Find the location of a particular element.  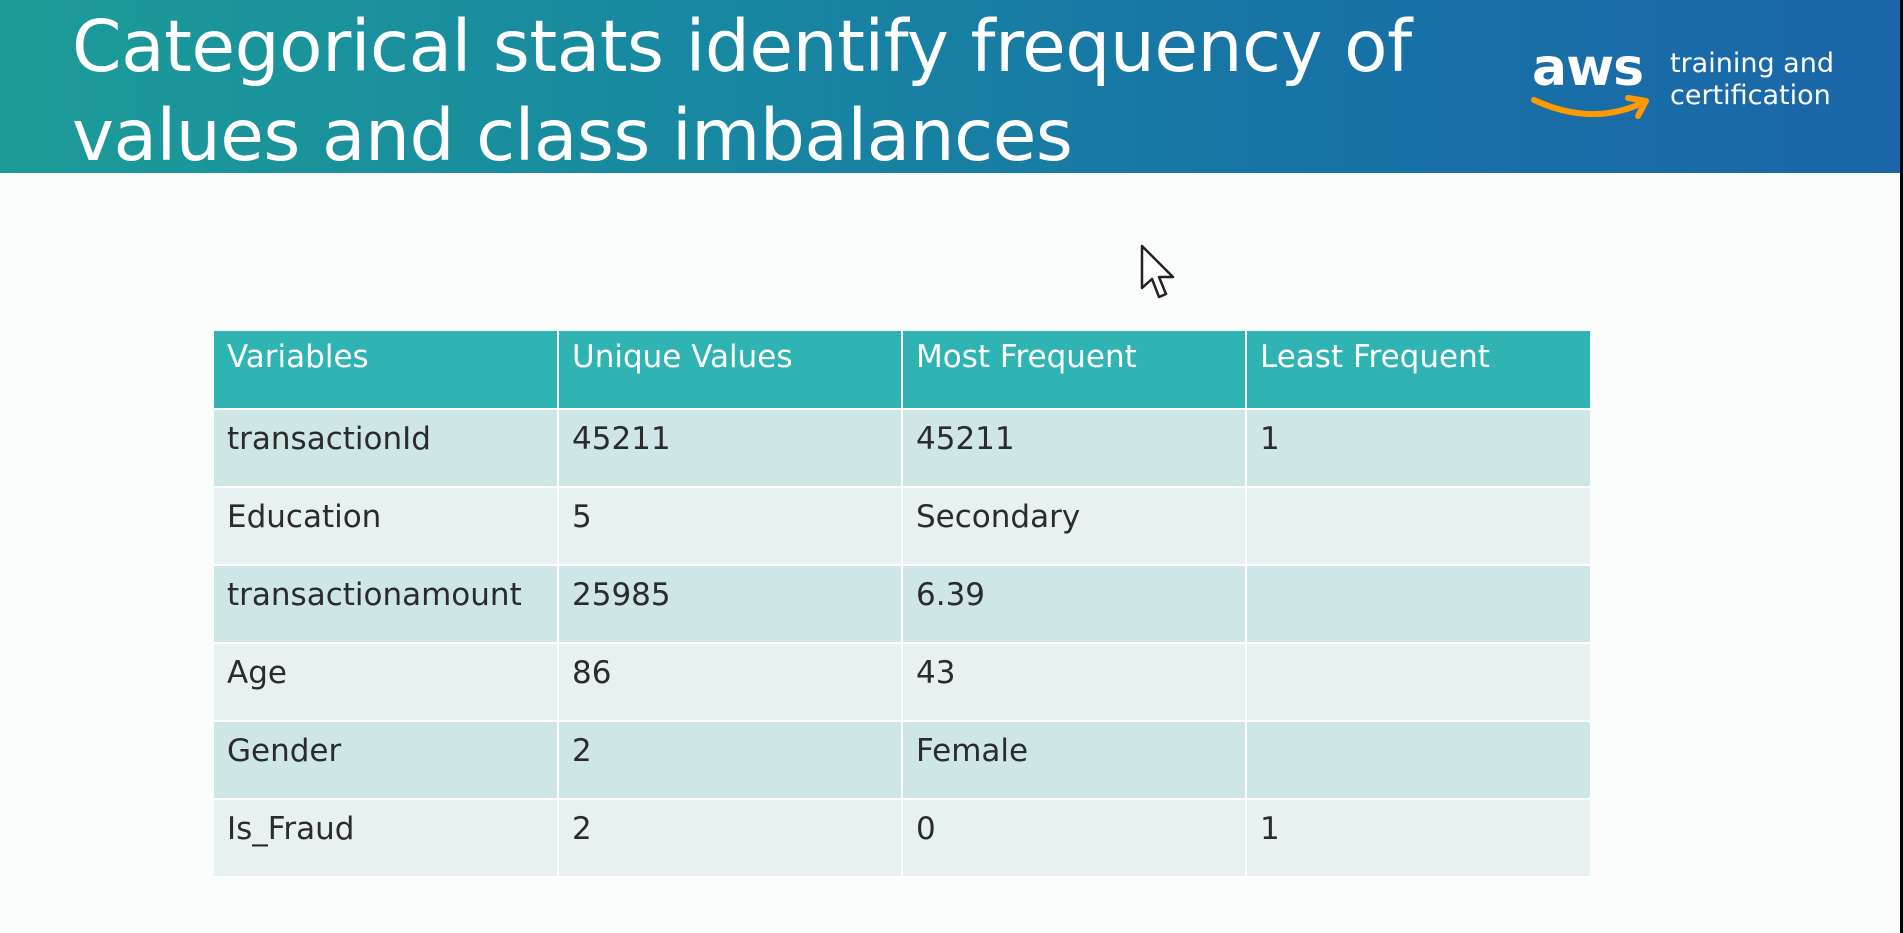

title-line-1: Categorical stats identify frequency of is located at coordinates (742, 46).